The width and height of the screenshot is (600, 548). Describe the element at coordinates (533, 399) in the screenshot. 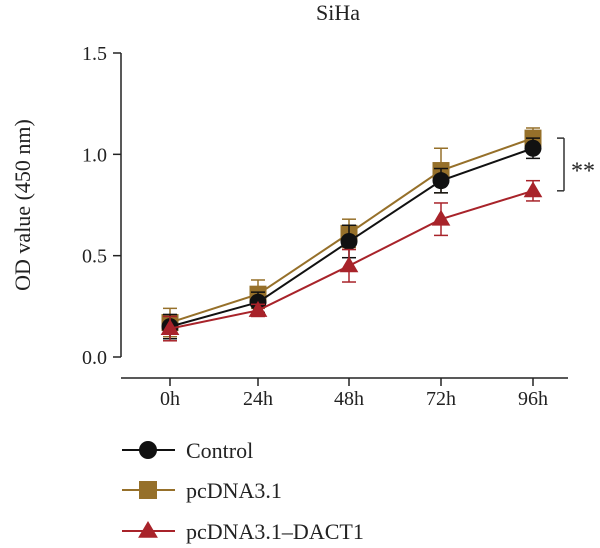

I see `x-tick-label: 96h` at that location.